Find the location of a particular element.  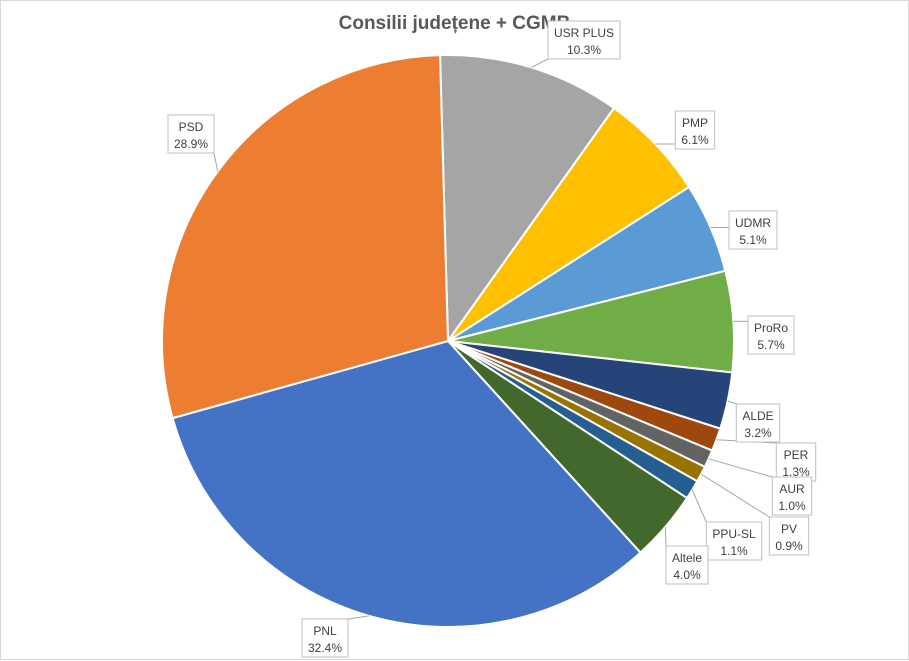

slice-percent-label: 32.4% is located at coordinates (325, 648).